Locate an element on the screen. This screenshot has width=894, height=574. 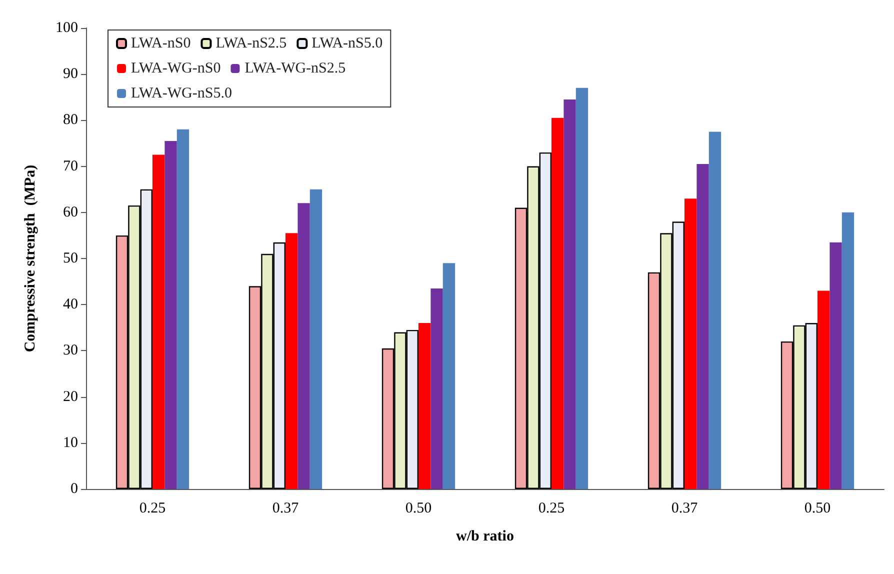
x-axis-title: w/b ratio is located at coordinates (485, 536).